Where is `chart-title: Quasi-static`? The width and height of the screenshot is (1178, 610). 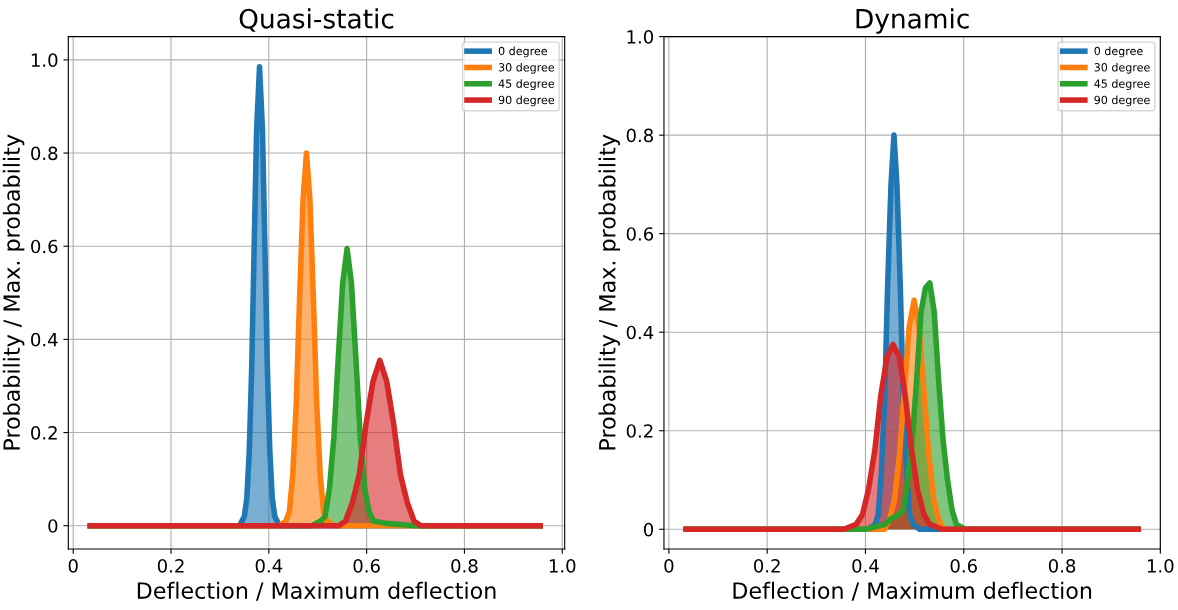
chart-title: Quasi-static is located at coordinates (316, 20).